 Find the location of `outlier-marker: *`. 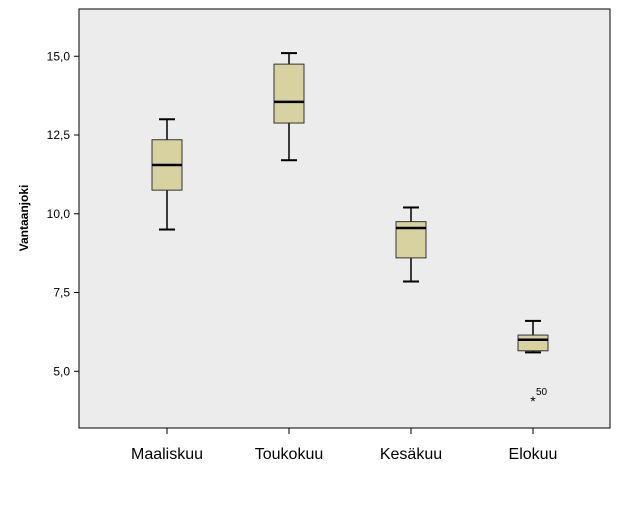

outlier-marker: * is located at coordinates (533, 401).